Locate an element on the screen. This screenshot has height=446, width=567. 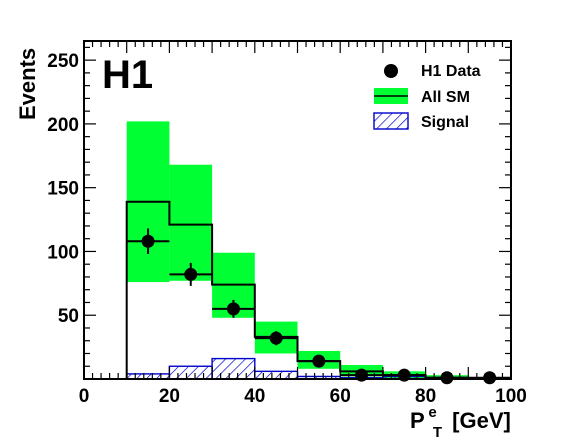
legend-data-marker is located at coordinates (391, 71).